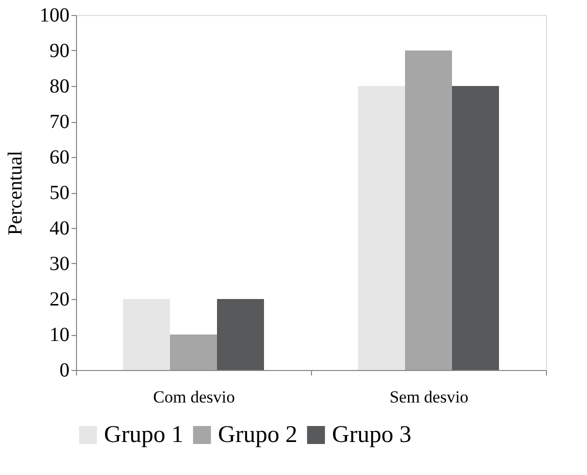 This screenshot has width=587, height=475. What do you see at coordinates (144, 435) in the screenshot?
I see `legend-label: Grupo 1` at bounding box center [144, 435].